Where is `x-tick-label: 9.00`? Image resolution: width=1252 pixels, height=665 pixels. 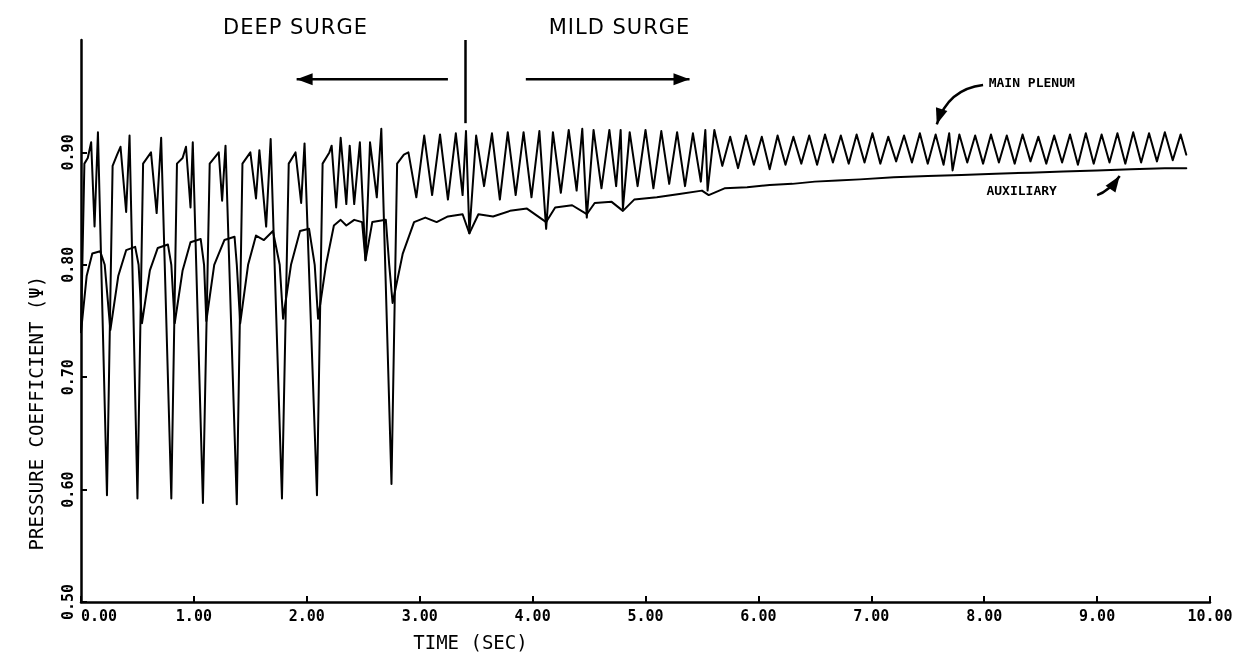
x-tick-label: 9.00 is located at coordinates (1097, 615).